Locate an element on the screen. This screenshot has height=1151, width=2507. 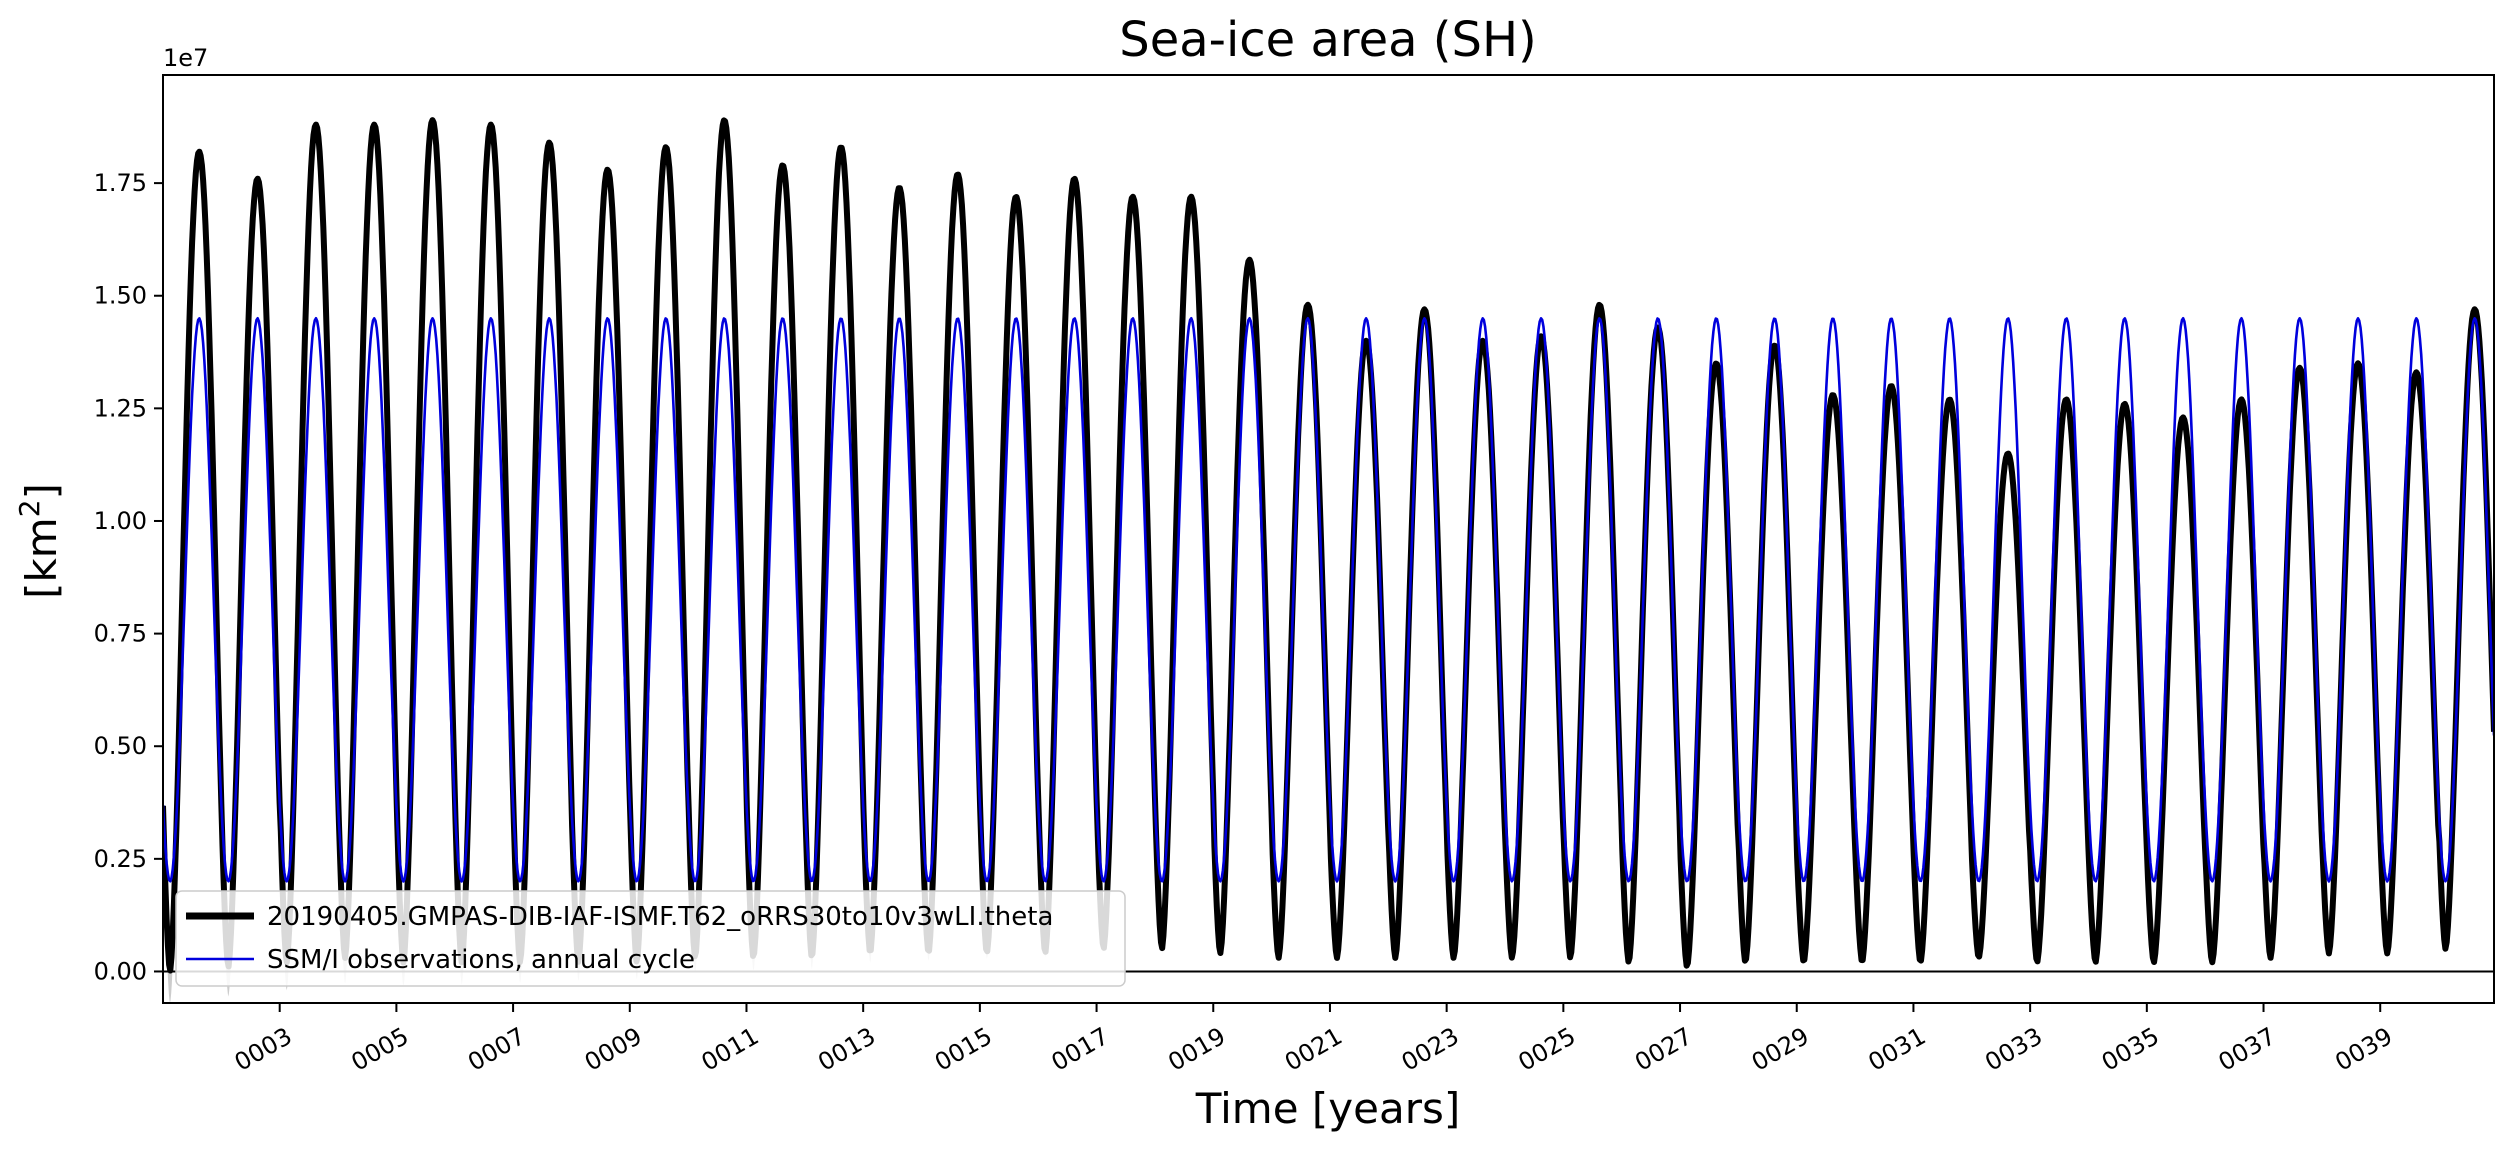
x-tick-label: 0017 is located at coordinates (1080, 1049).